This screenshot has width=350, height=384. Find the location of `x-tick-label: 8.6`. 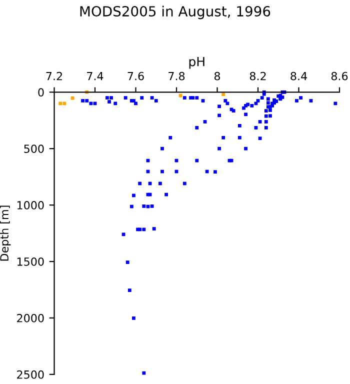

x-tick-label: 8.6 is located at coordinates (339, 76).